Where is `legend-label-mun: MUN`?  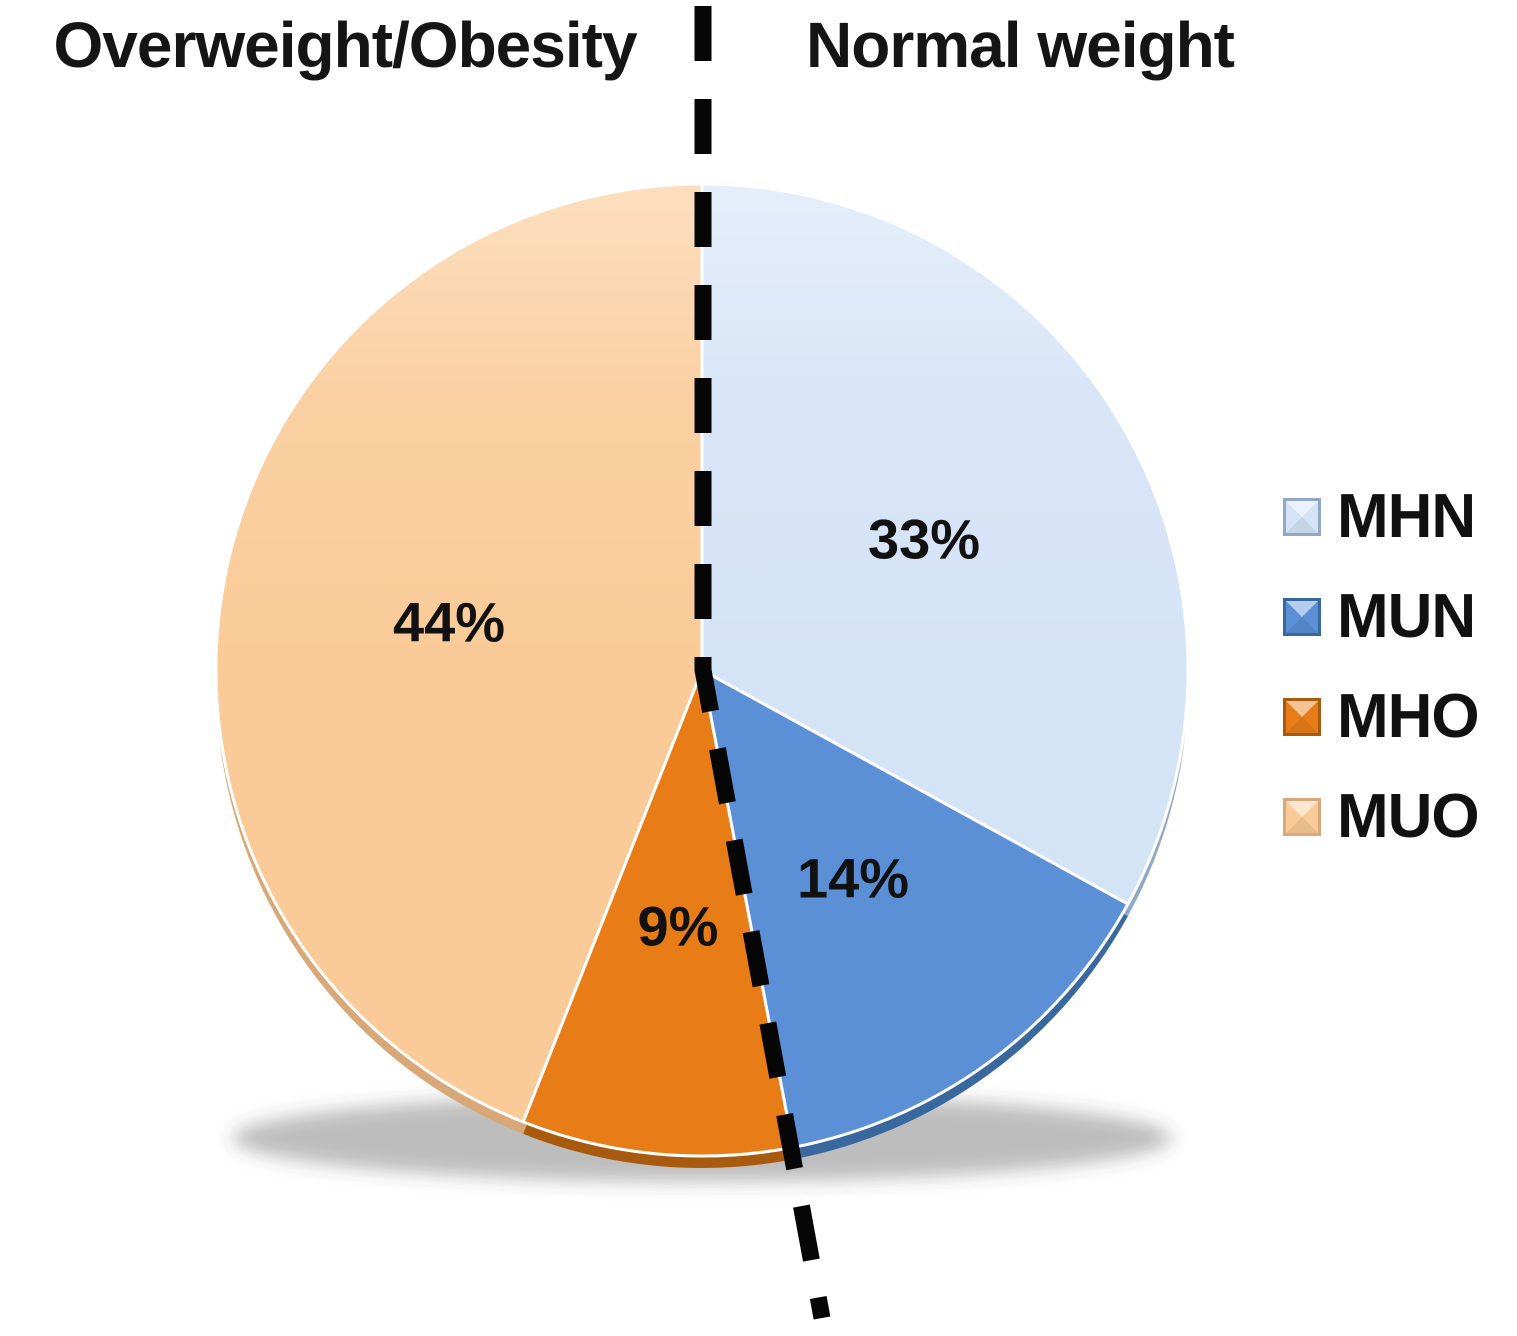
legend-label-mun: MUN is located at coordinates (1406, 616).